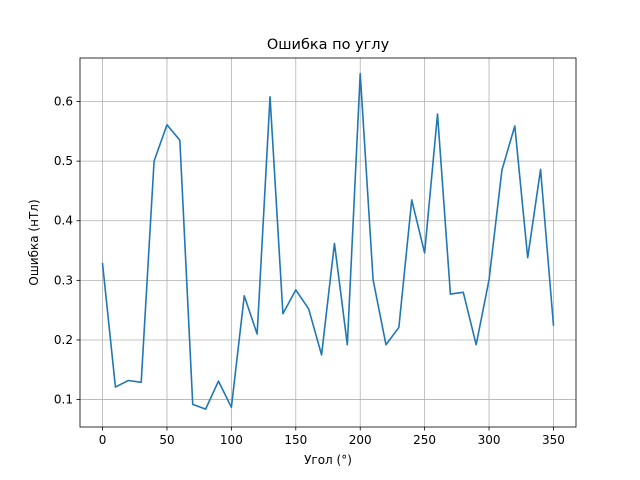 The height and width of the screenshot is (480, 640). I want to click on y-axis-label: Ошибка (нТл), so click(34, 242).